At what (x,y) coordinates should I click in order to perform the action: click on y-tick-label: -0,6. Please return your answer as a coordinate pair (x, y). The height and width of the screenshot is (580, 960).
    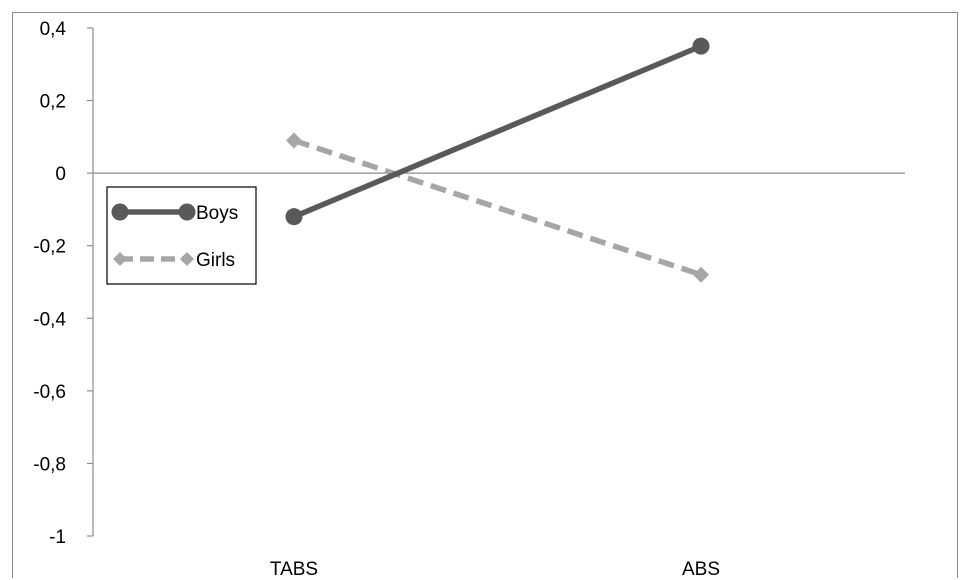
    Looking at the image, I should click on (49, 392).